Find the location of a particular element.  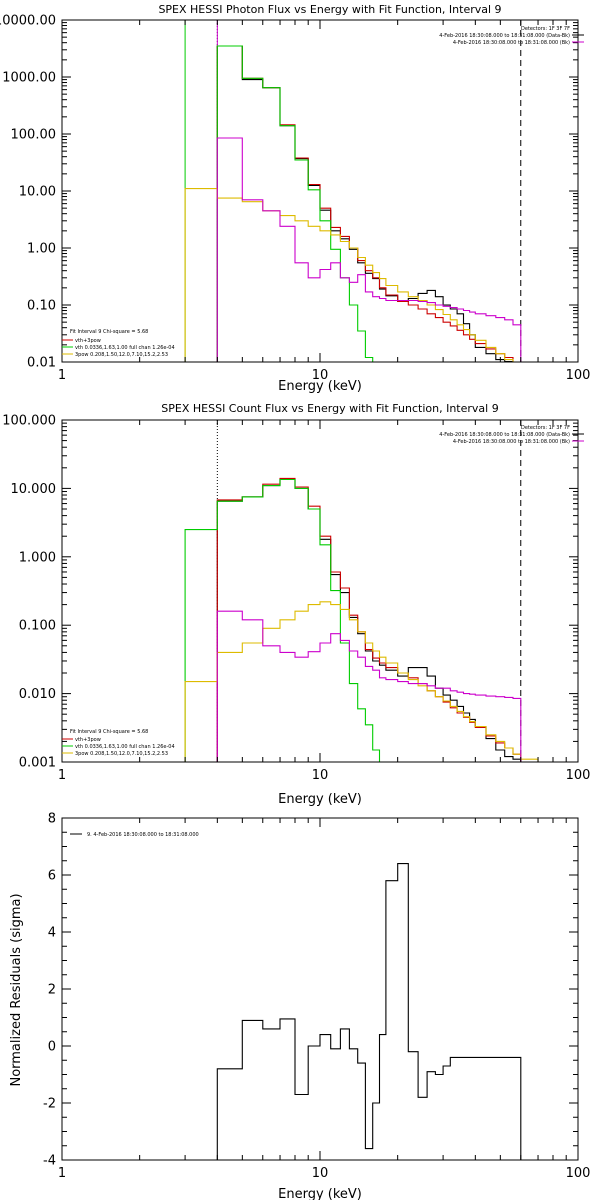

y-tick-label: 100.000 is located at coordinates (29, 421).